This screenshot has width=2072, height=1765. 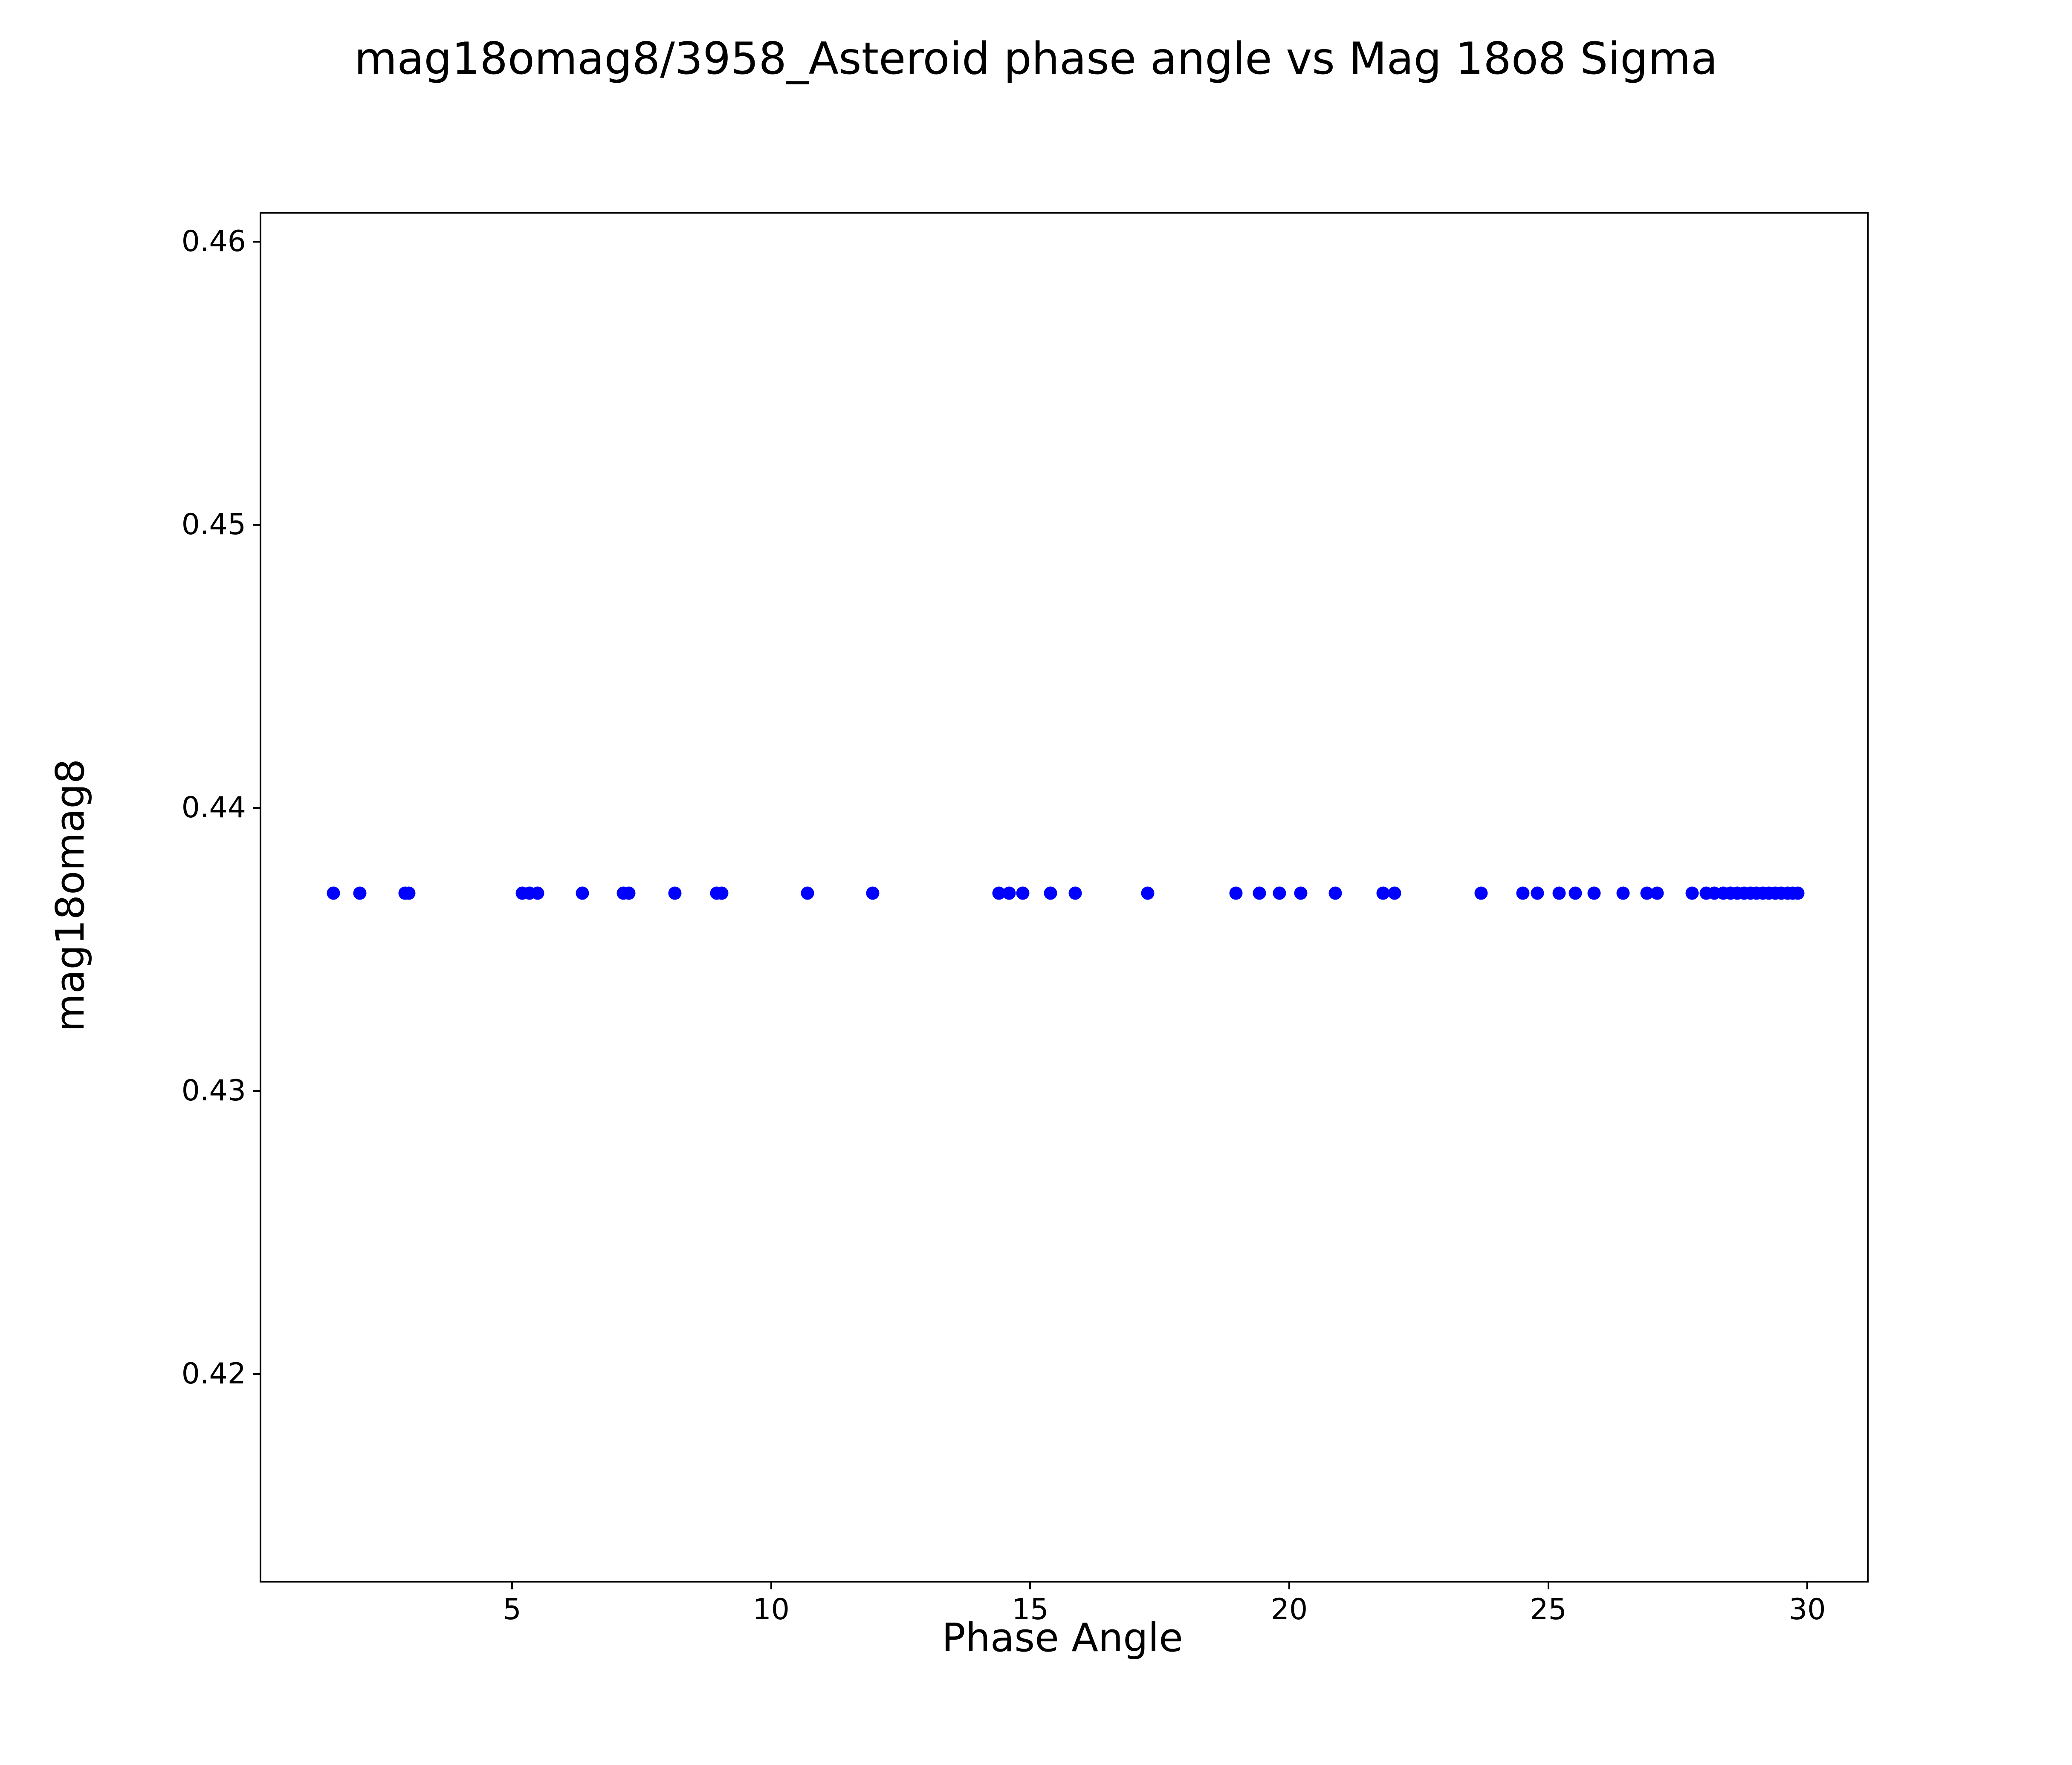 I want to click on y-tick-label: 0.42, so click(x=213, y=1374).